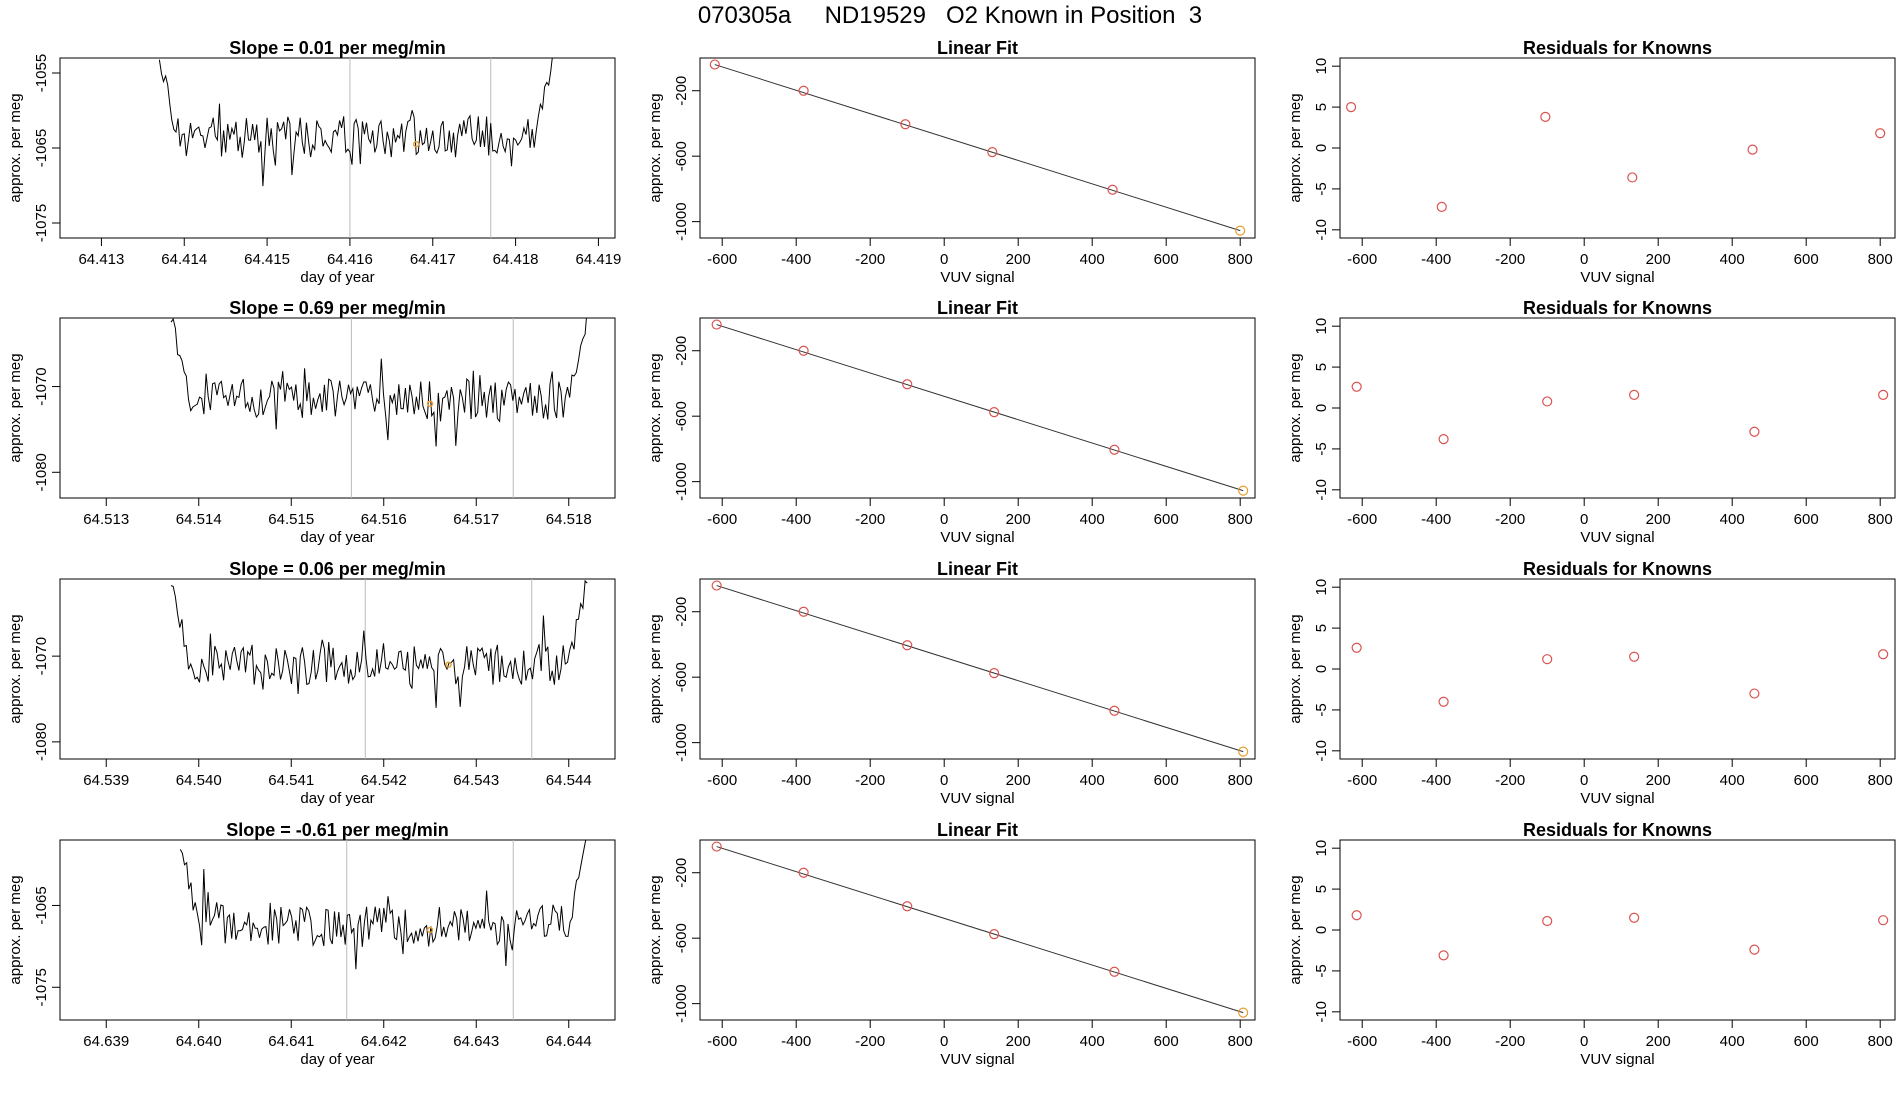 The width and height of the screenshot is (1900, 1100). Describe the element at coordinates (433, 259) in the screenshot. I see `x-tick-label: 64.417` at that location.